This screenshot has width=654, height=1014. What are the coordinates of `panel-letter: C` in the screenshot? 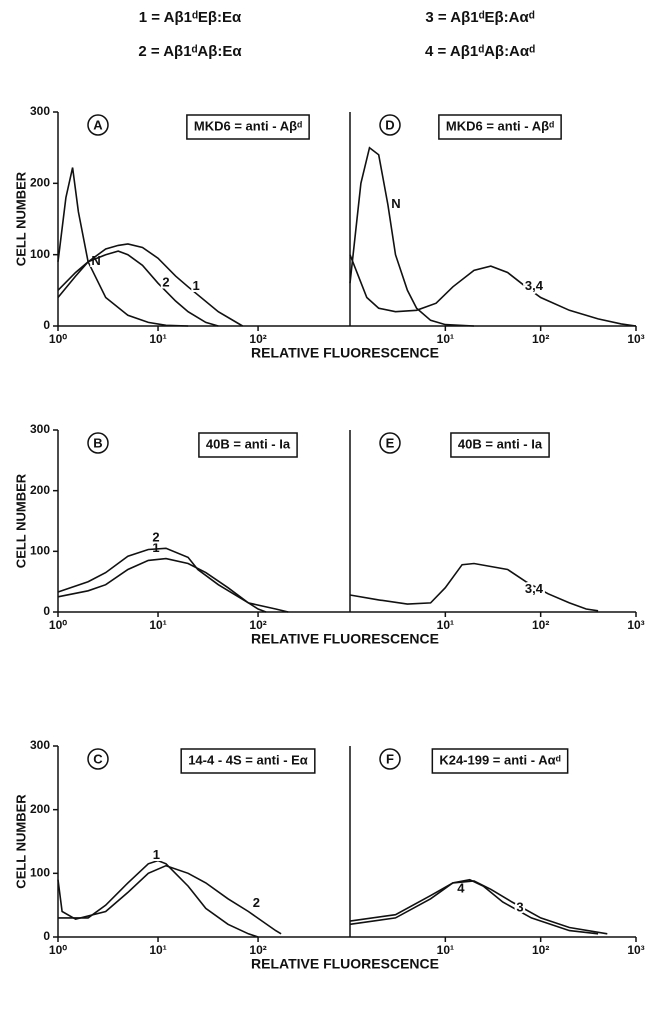 It's located at (98, 758).